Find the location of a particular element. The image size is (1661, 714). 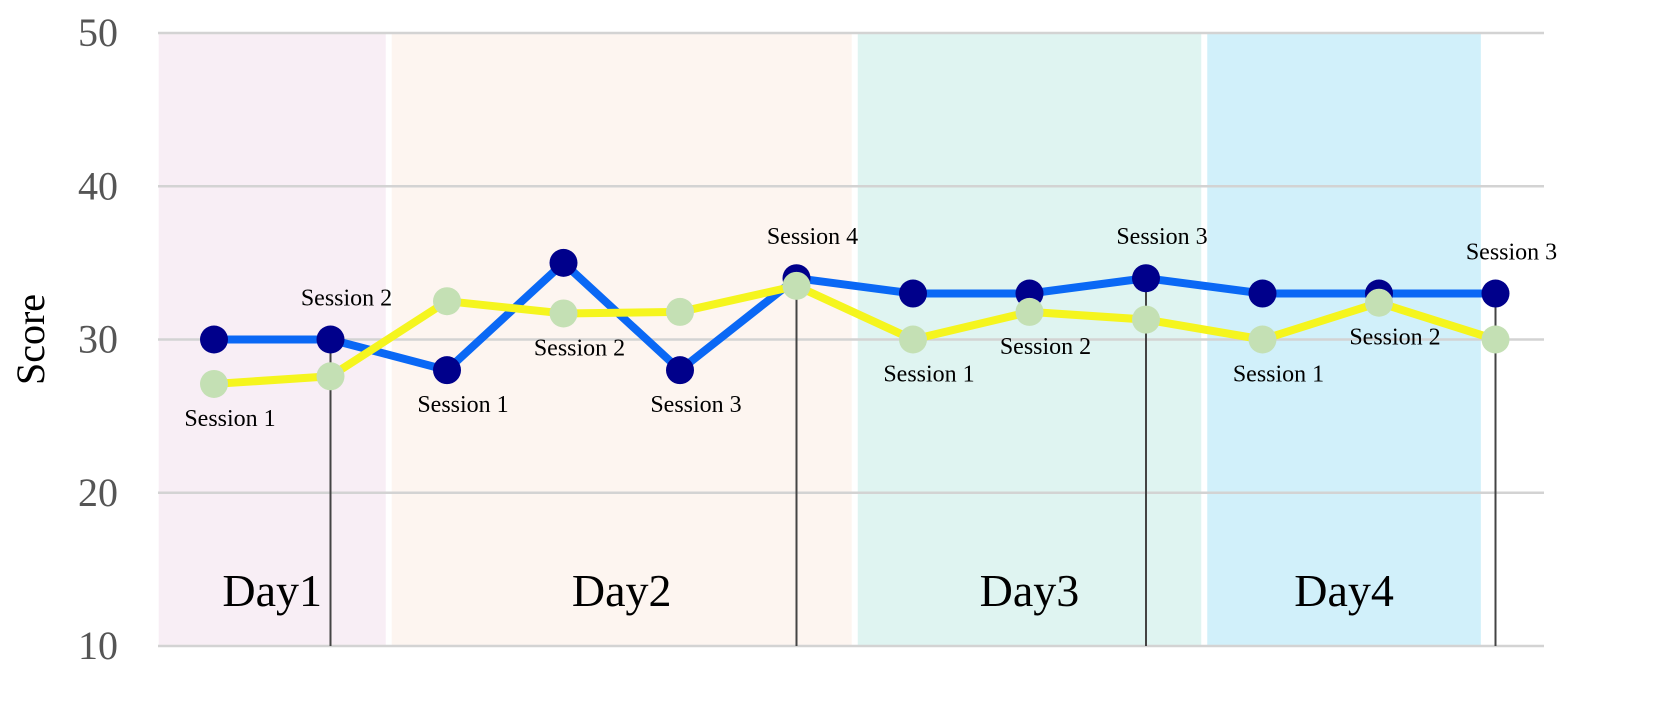

day-label-3: Day3 is located at coordinates (1030, 590).